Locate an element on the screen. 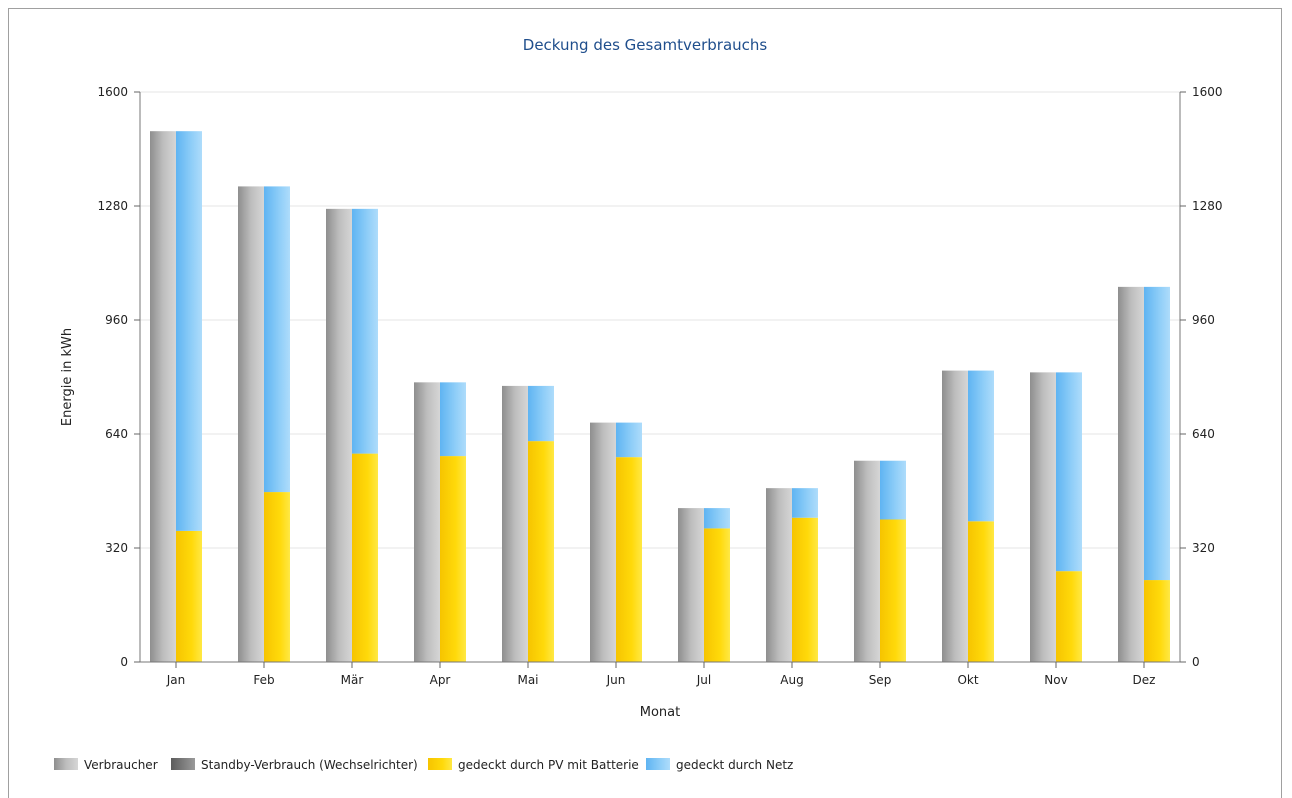 Image resolution: width=1292 pixels, height=798 pixels. x-tick-label: Aug is located at coordinates (791, 680).